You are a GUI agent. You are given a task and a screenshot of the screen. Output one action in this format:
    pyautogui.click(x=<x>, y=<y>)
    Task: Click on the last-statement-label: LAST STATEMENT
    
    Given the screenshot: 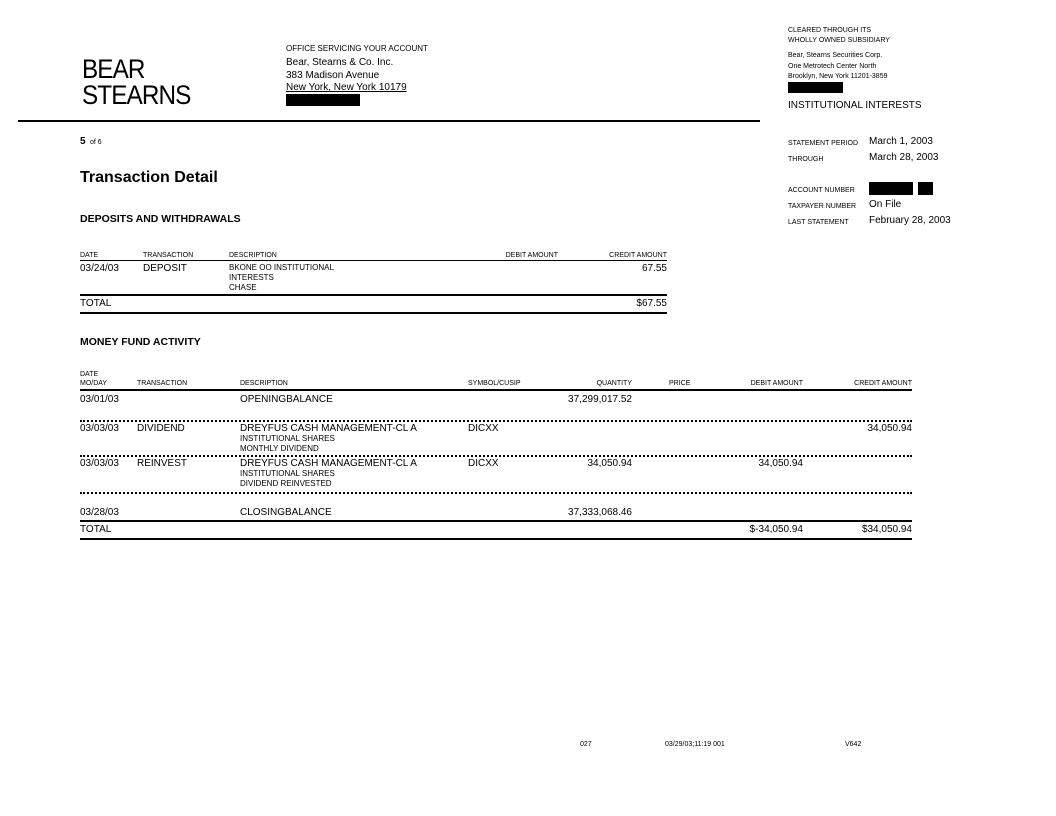 What is the action you would take?
    pyautogui.click(x=818, y=222)
    